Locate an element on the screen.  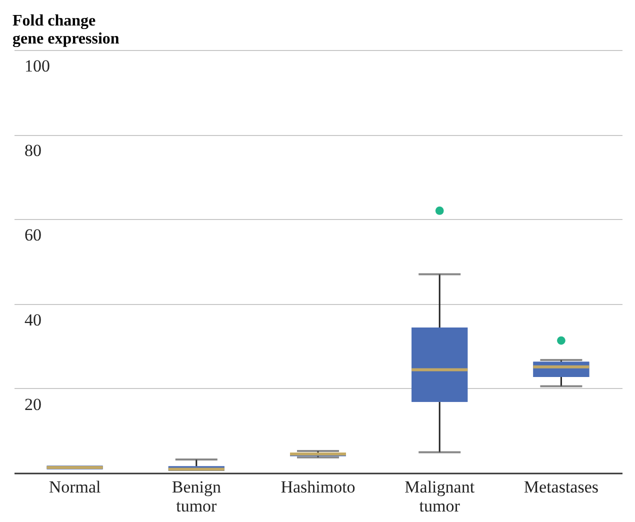
x-tick-label: Normal is located at coordinates (75, 487).